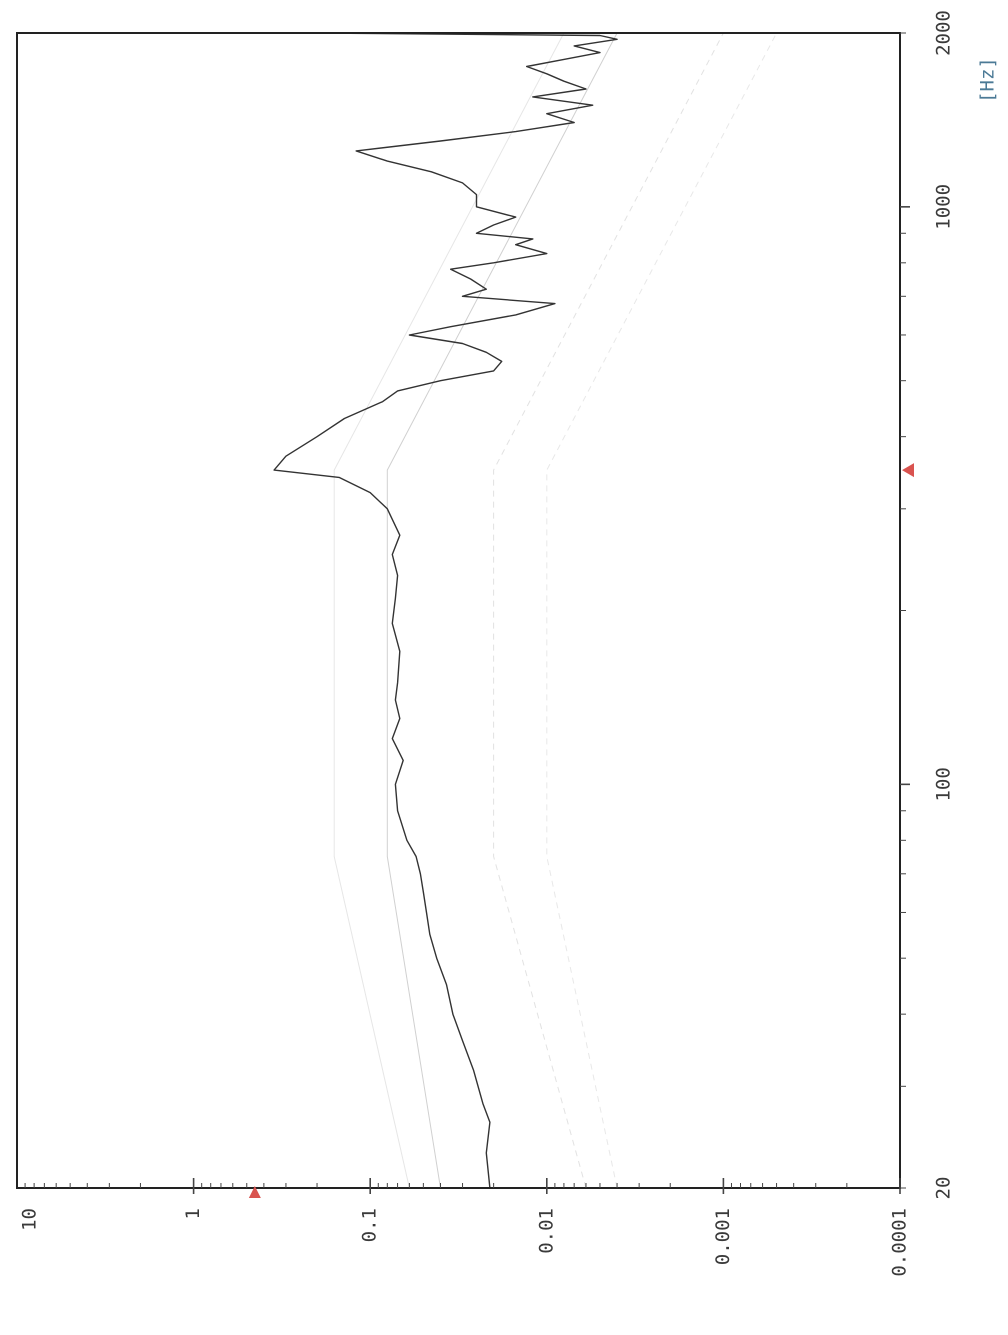 Image resolution: width=1008 pixels, height=1335 pixels. What do you see at coordinates (900, 1242) in the screenshot?
I see `y-tick-label: 0.0001` at bounding box center [900, 1242].